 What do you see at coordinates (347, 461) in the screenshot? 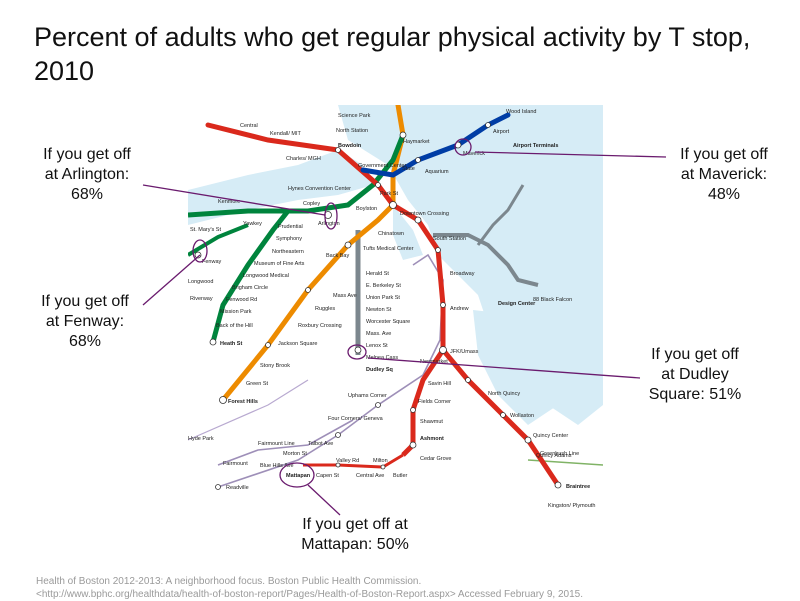
I see `station-label: Valley Rd` at bounding box center [347, 461].